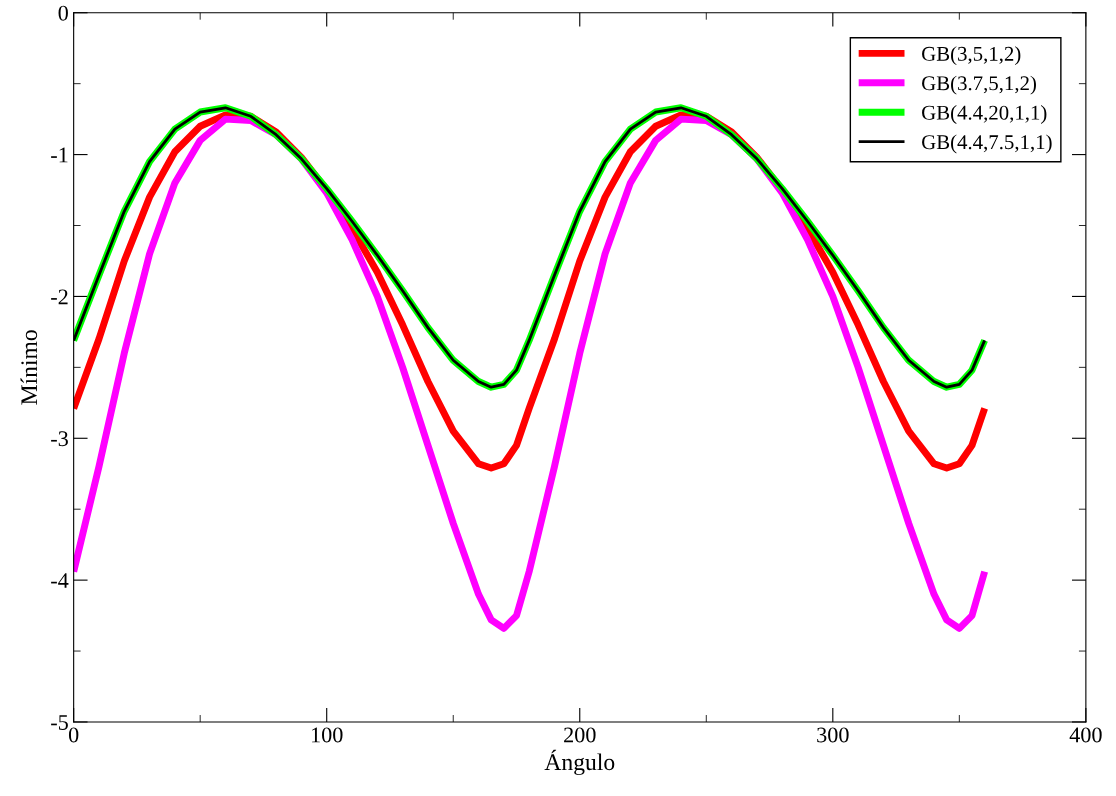 This screenshot has width=1116, height=796. I want to click on y-tick-label: 0, so click(63, 13).